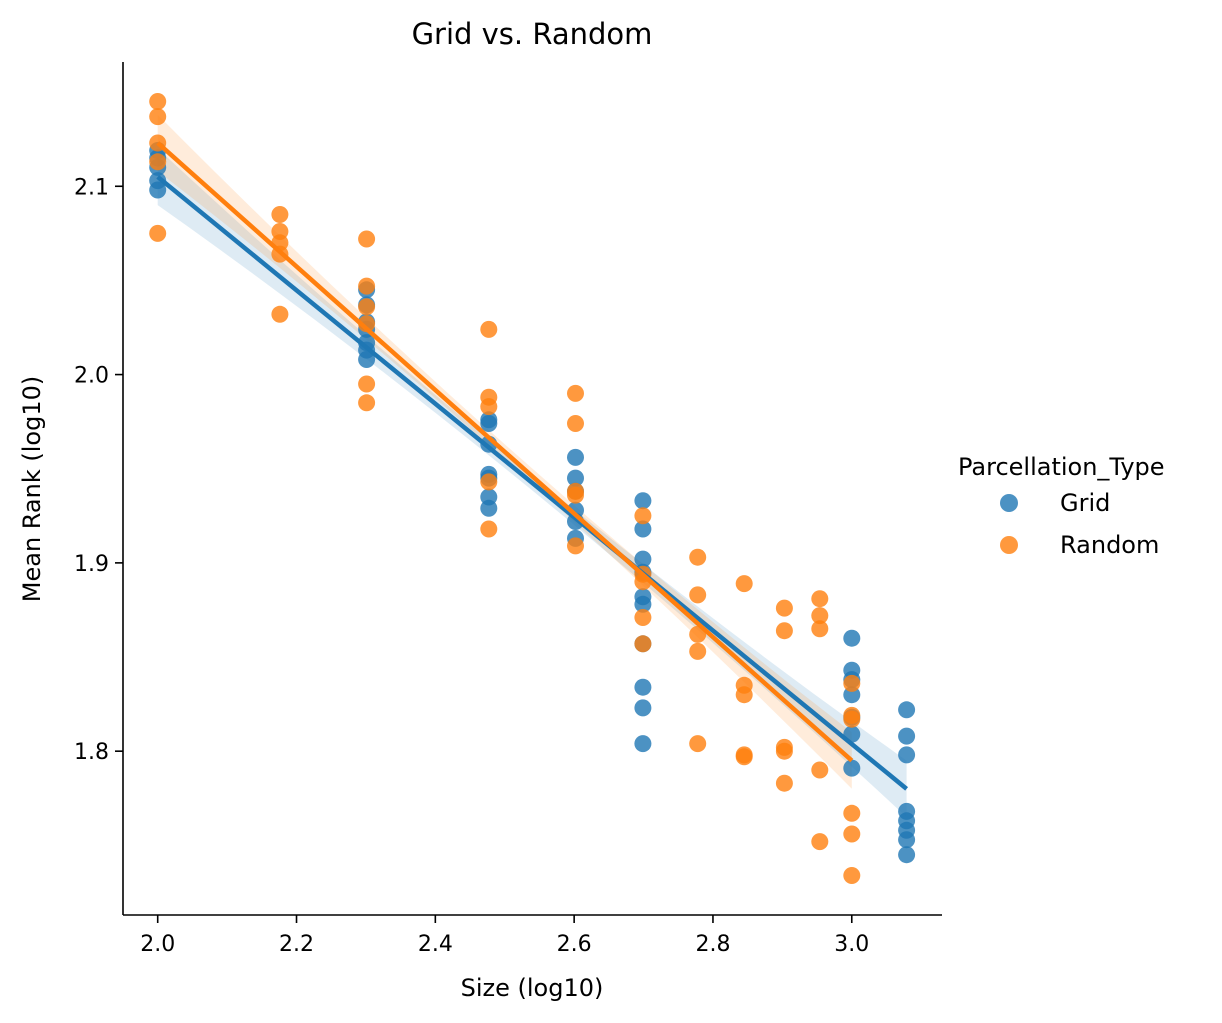 The height and width of the screenshot is (1023, 1222). What do you see at coordinates (91, 376) in the screenshot?
I see `y-tick-label: 2.0` at bounding box center [91, 376].